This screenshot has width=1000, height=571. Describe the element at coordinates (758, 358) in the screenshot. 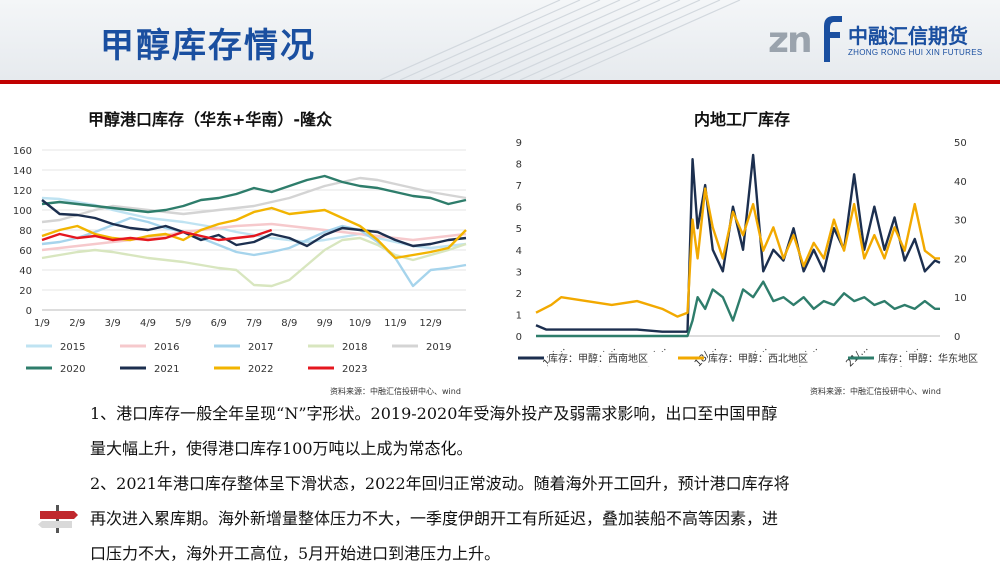

I see `legend-label: 库存：甲醇：西北地区` at that location.